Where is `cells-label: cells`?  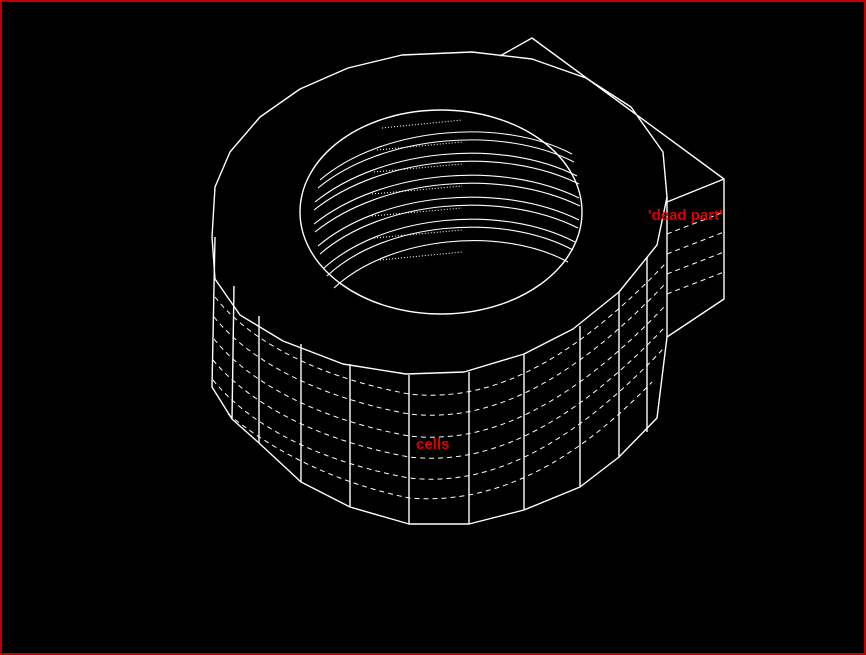
cells-label: cells is located at coordinates (433, 444).